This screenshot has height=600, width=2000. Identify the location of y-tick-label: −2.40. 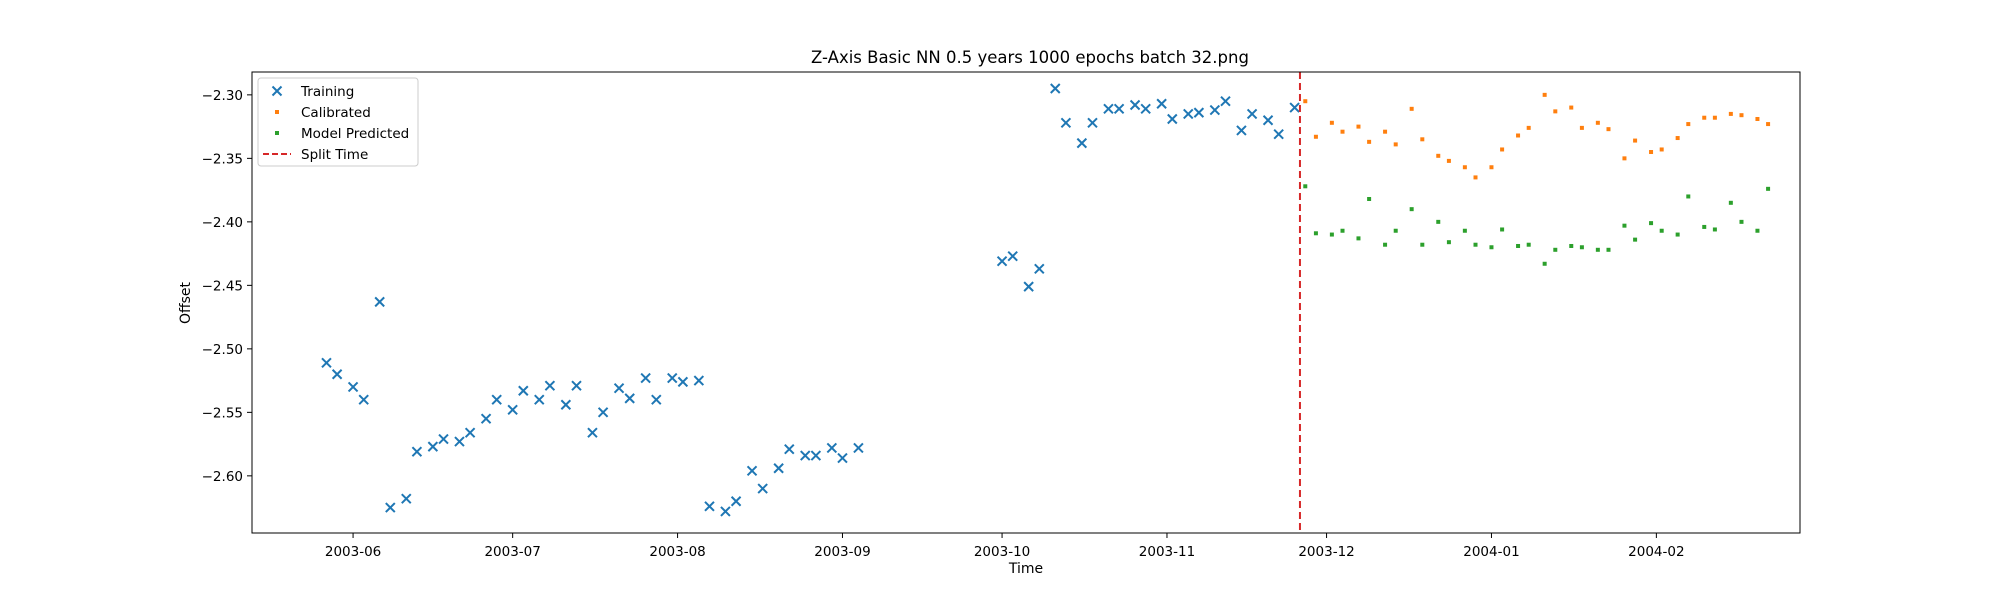
(222, 223).